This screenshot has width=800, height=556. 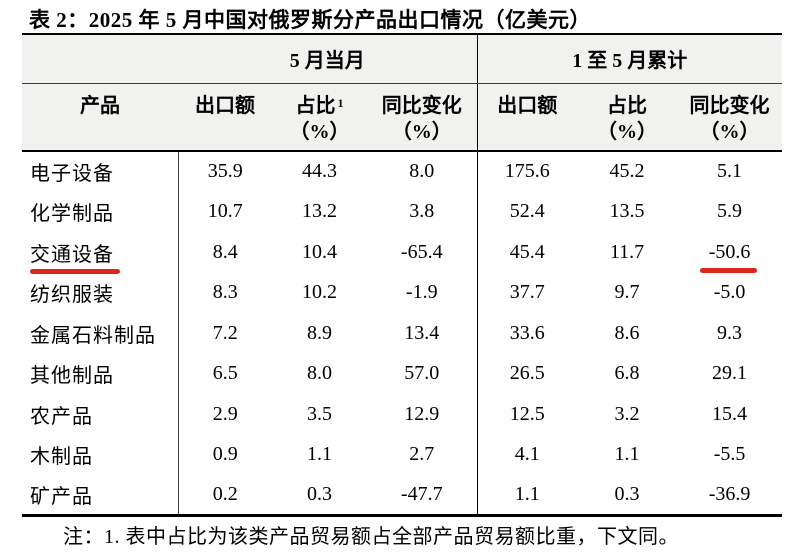 What do you see at coordinates (224, 211) in the screenshot?
I see `value-cell: 10.7` at bounding box center [224, 211].